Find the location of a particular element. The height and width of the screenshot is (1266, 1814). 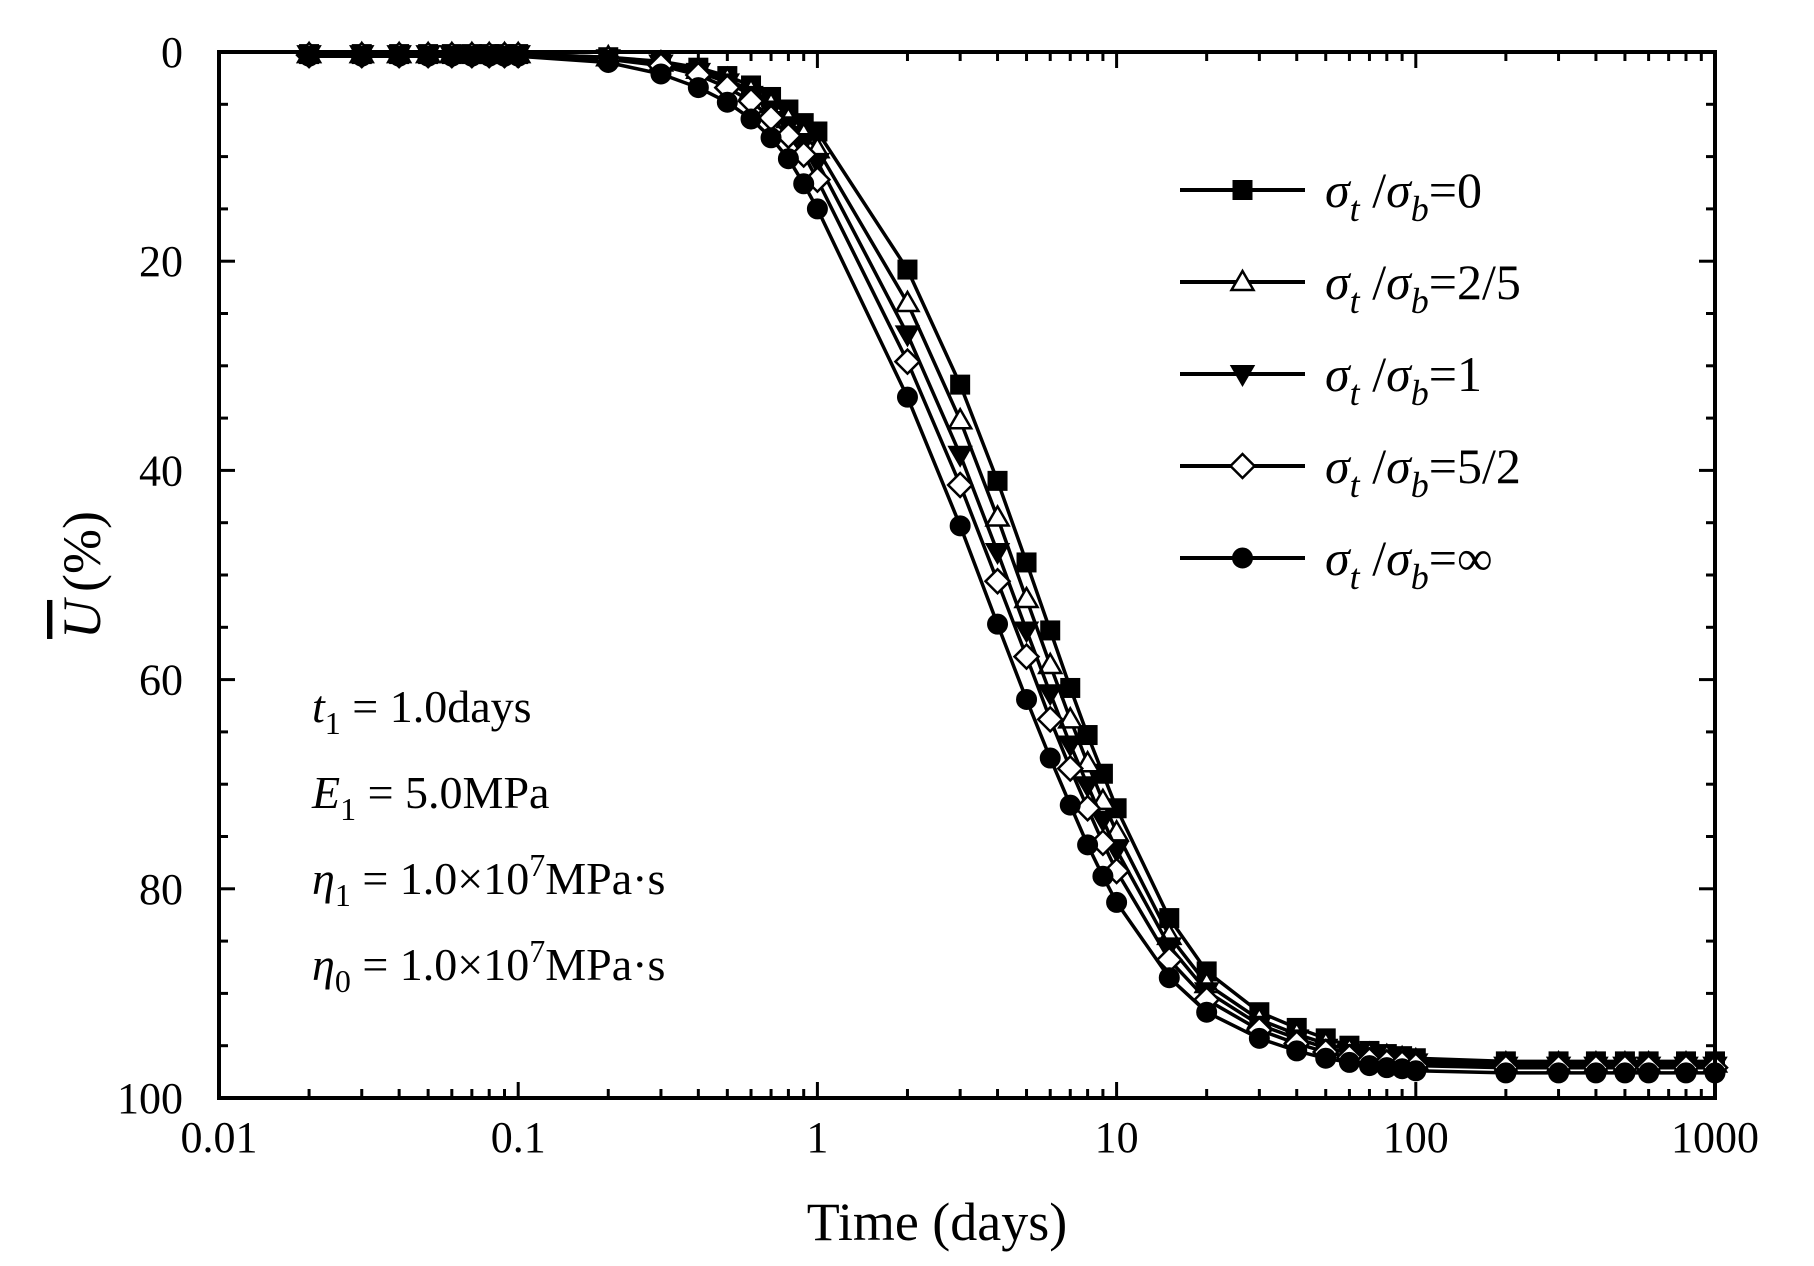

y-axis-title: U (%) is located at coordinates (82, 575).